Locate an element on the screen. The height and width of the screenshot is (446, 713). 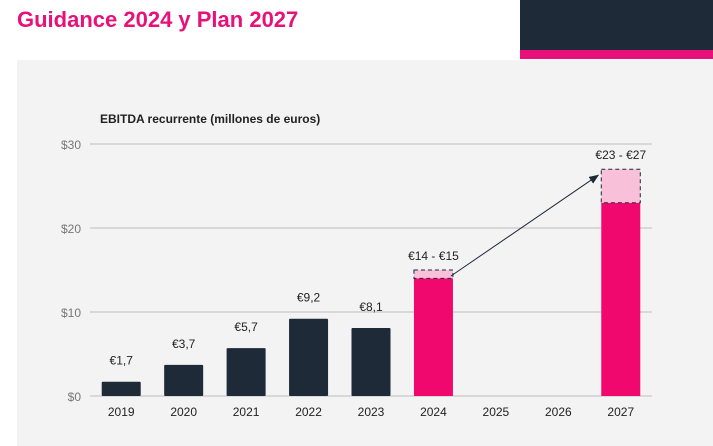
x-tick-label: 2023 is located at coordinates (371, 412).